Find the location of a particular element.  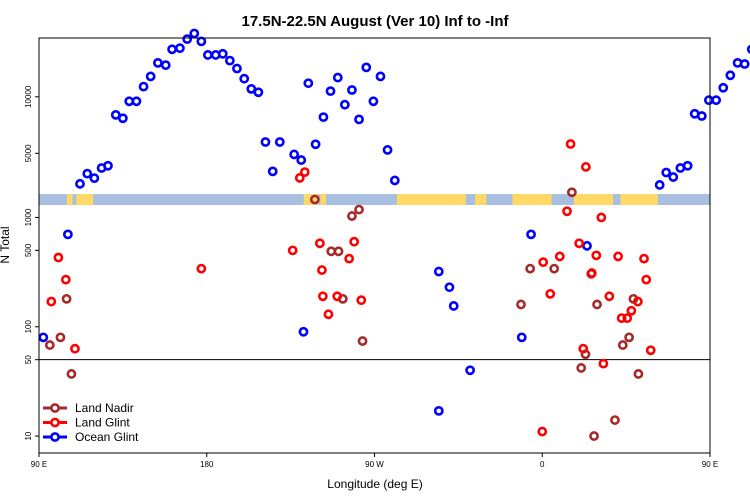

y-axis-label: N Total is located at coordinates (6, 244).